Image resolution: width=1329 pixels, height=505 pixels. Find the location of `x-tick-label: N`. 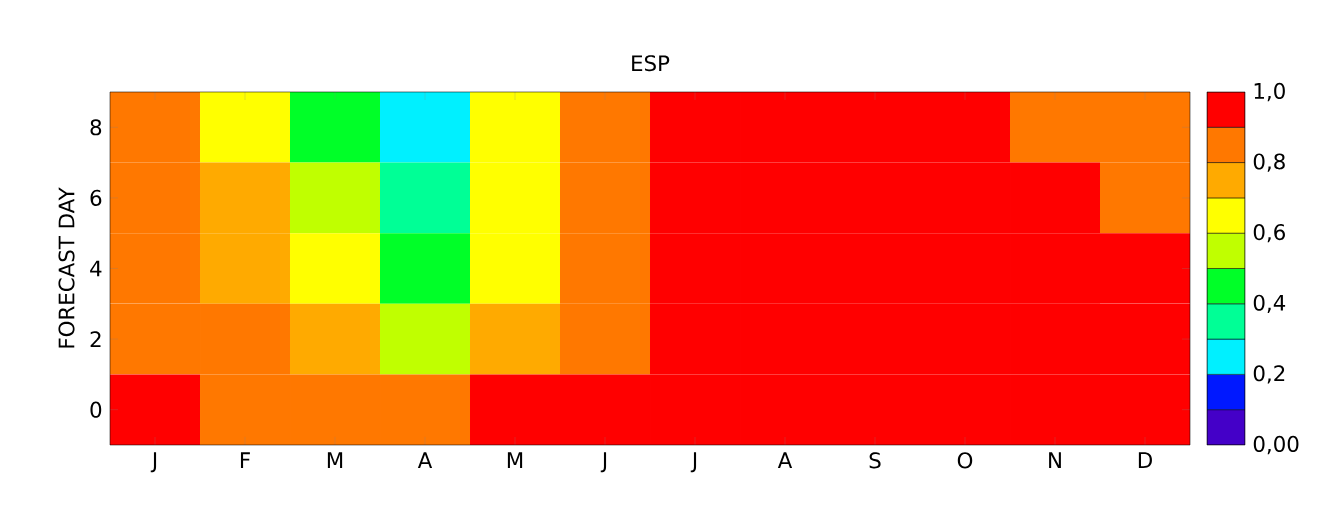

x-tick-label: N is located at coordinates (1055, 460).